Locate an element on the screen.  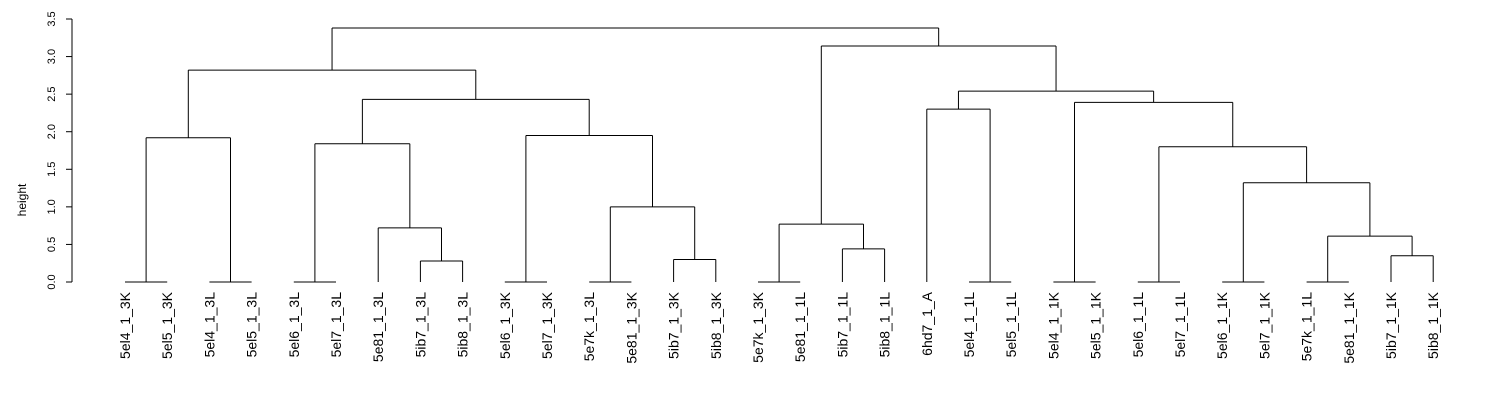
y-tick-label: 3.0 is located at coordinates (52, 56).